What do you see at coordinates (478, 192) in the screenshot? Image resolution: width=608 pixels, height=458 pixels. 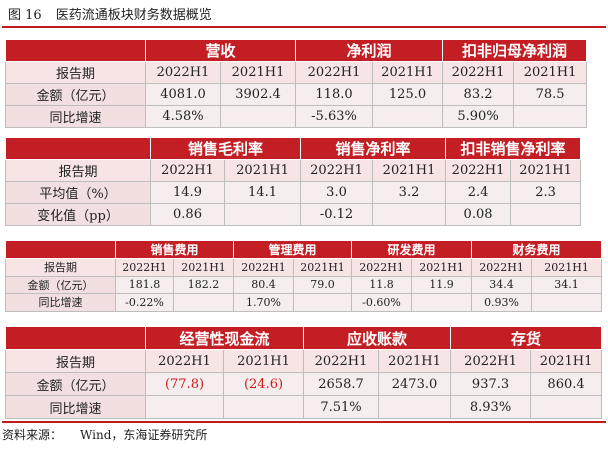 I see `value-cell: 2.4` at bounding box center [478, 192].